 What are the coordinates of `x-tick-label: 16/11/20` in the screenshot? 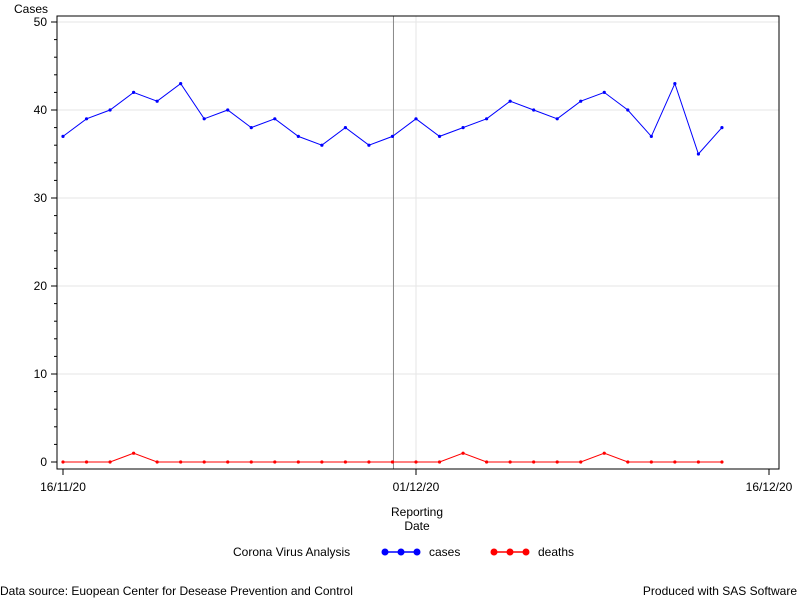 It's located at (63, 487).